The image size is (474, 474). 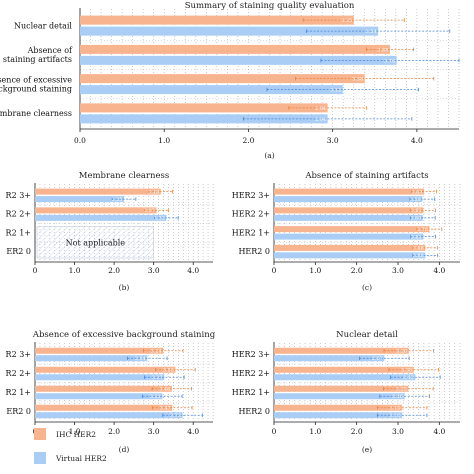 What do you see at coordinates (422, 230) in the screenshot?
I see `data-label-ihc: 3.76` at bounding box center [422, 230].